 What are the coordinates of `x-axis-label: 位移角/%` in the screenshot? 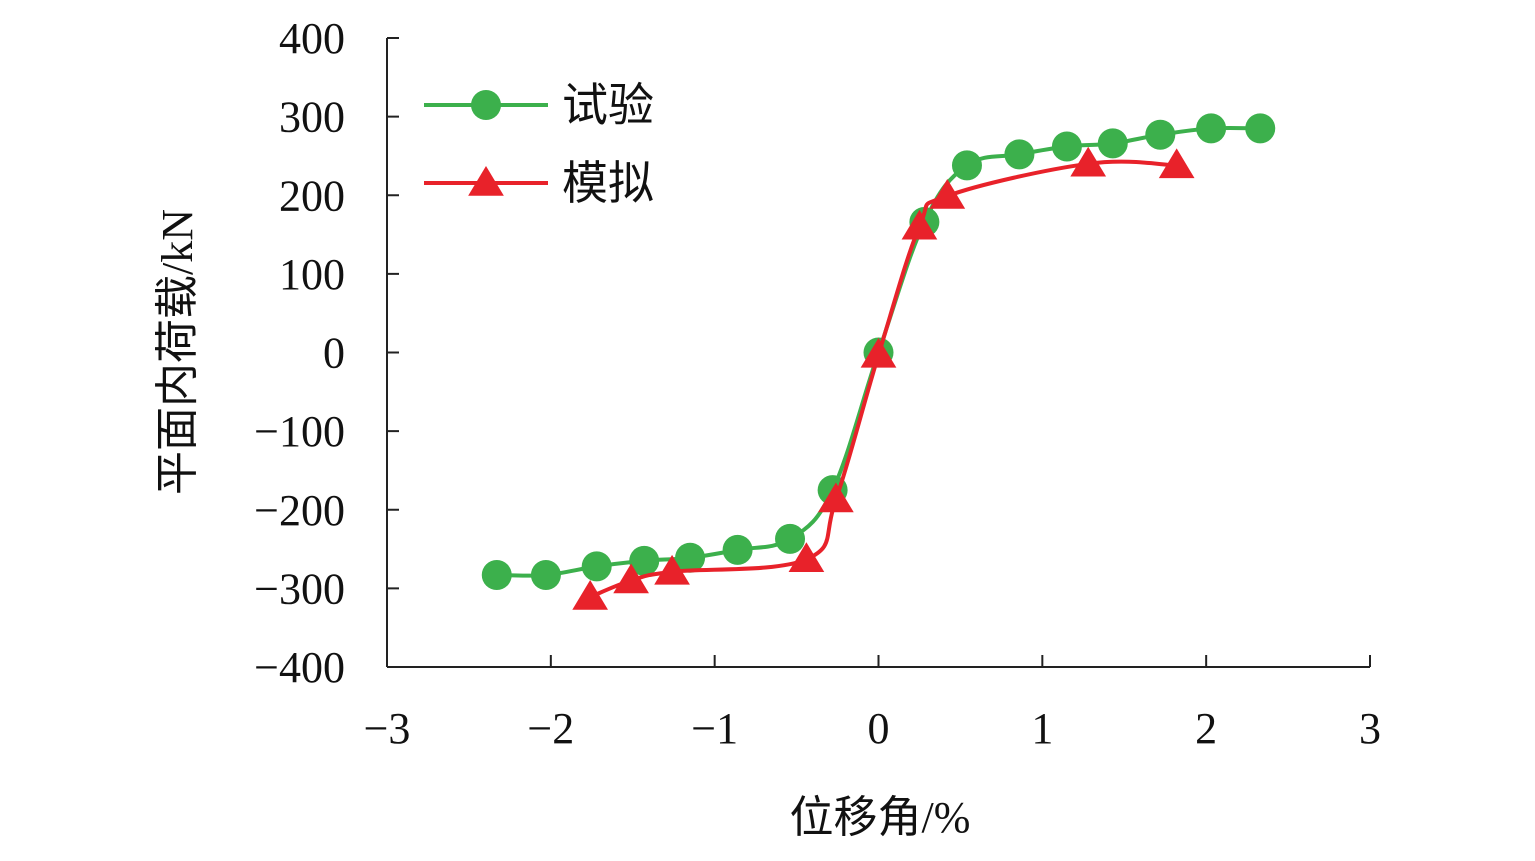 It's located at (880, 817).